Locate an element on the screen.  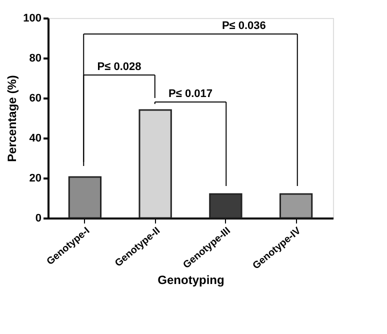
annotation: P≤ 0.036 is located at coordinates (244, 26).